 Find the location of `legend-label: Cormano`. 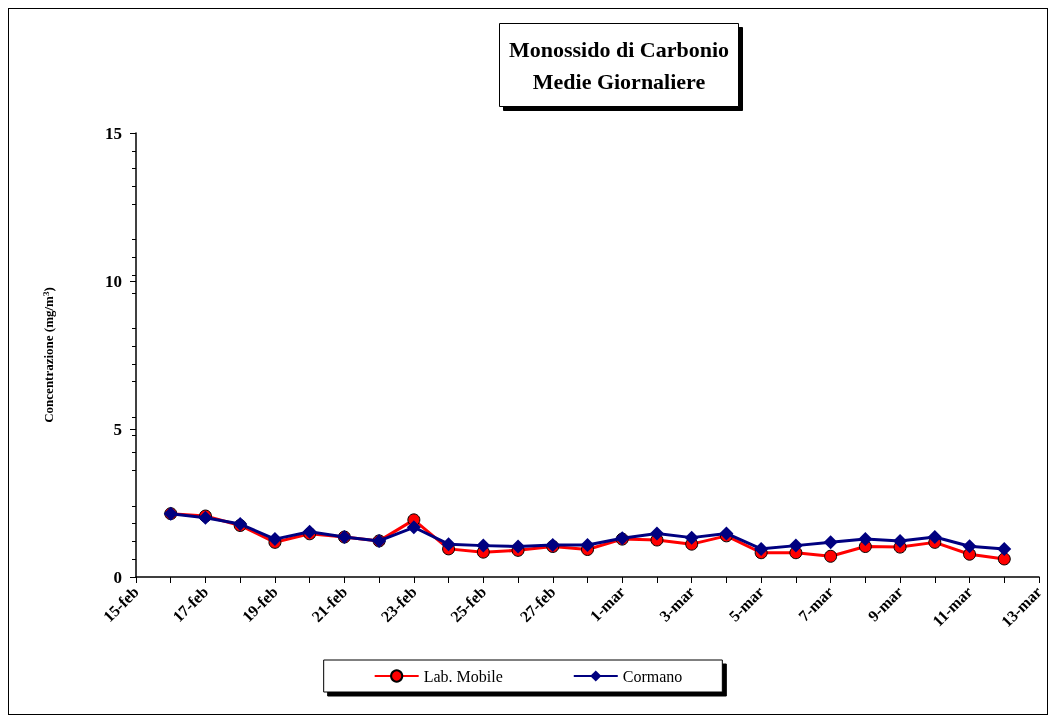

legend-label: Cormano is located at coordinates (652, 676).